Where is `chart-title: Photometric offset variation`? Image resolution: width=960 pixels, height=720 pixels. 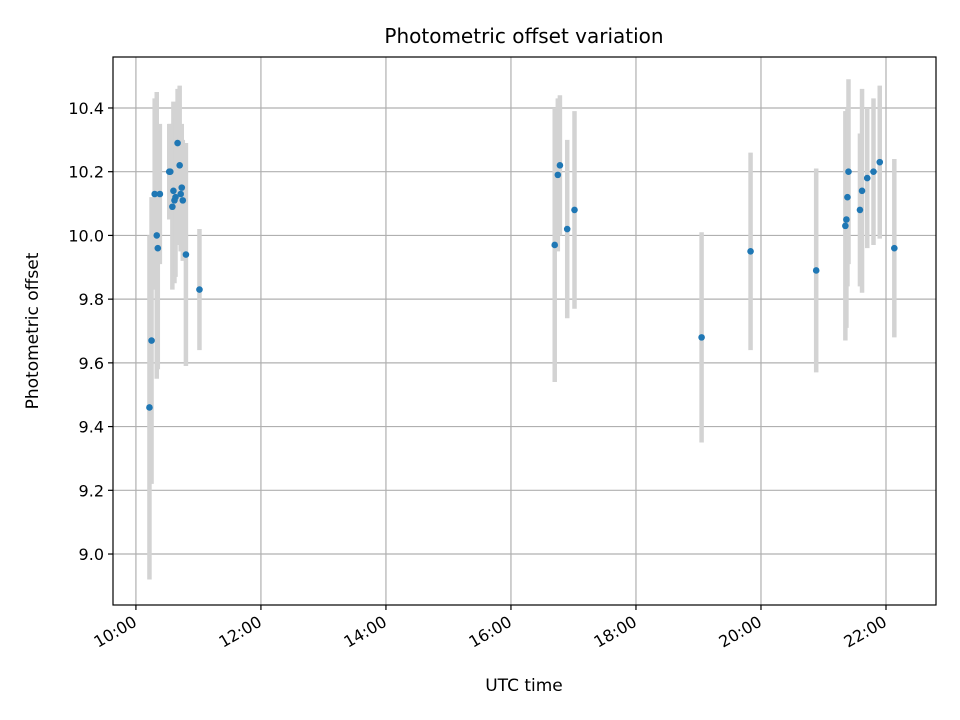 chart-title: Photometric offset variation is located at coordinates (523, 36).